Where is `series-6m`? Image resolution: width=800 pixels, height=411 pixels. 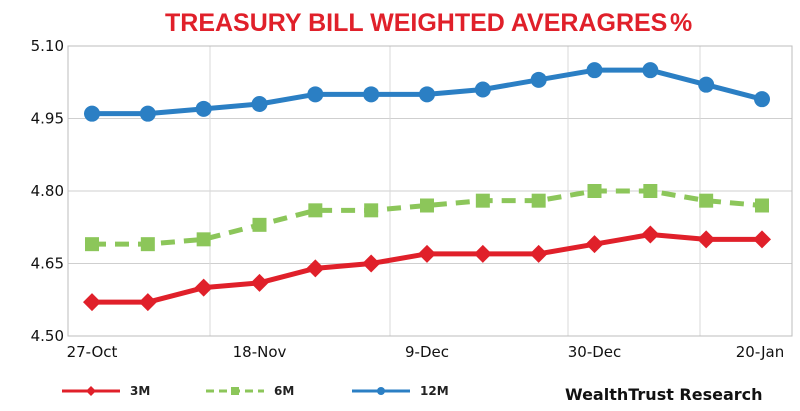
series-6m is located at coordinates (427, 218).